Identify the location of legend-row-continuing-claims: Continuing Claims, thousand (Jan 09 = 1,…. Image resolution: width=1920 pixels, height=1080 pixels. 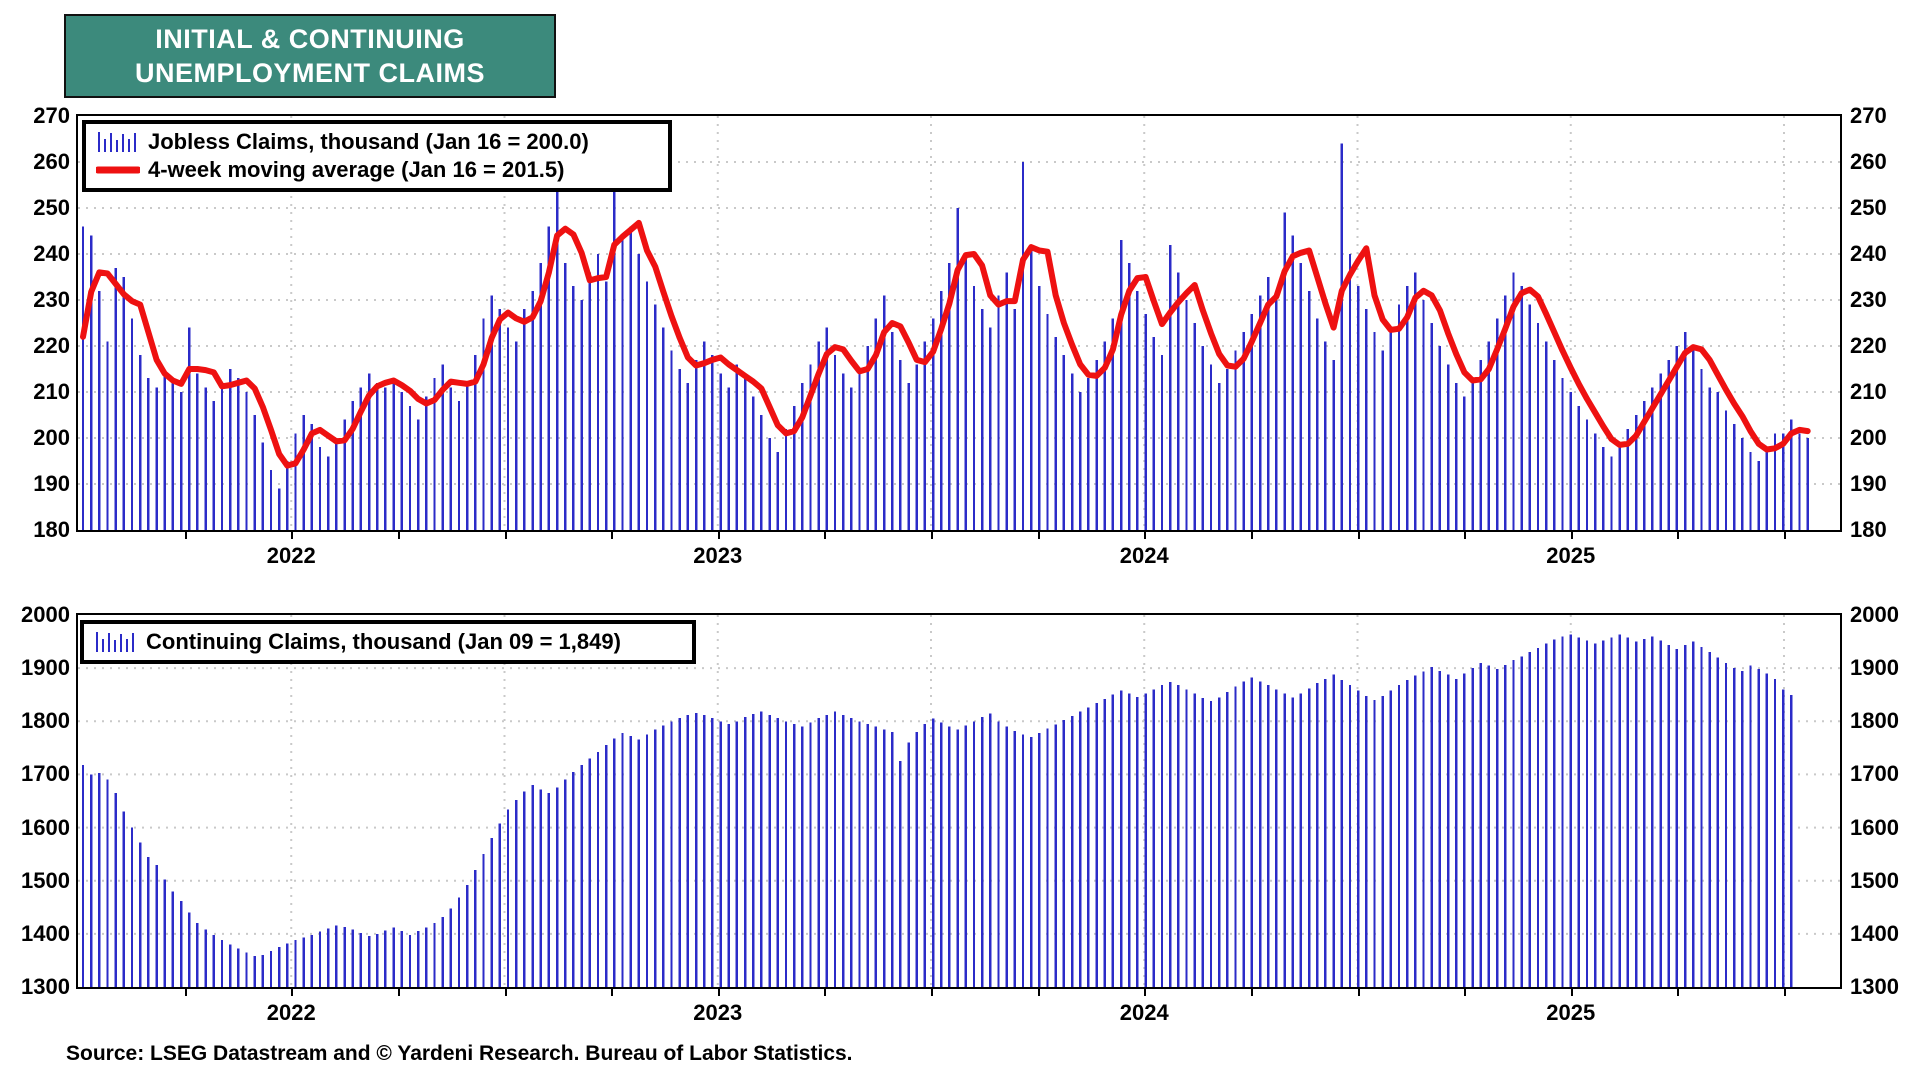
(388, 642).